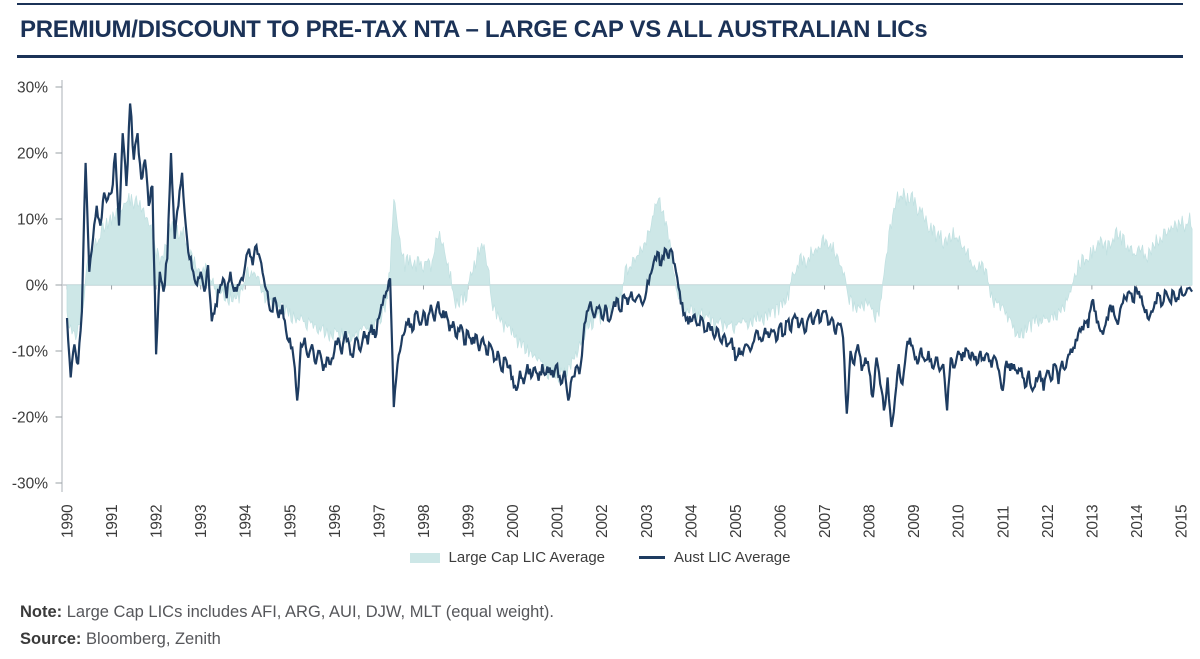 The image size is (1200, 659). I want to click on x-axis-label-1990: 1990, so click(68, 521).